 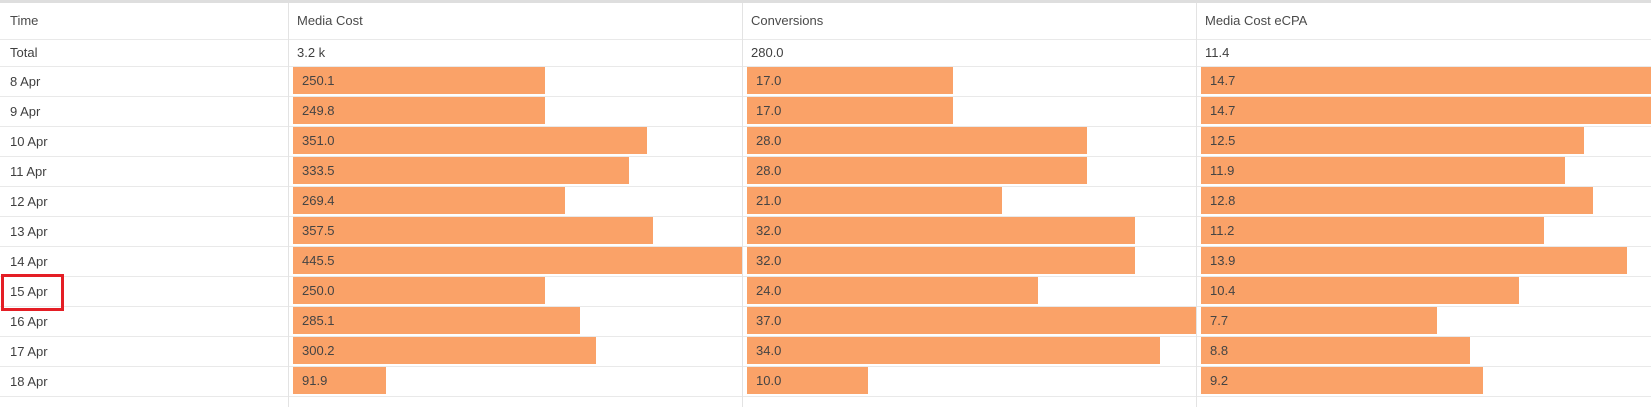 I want to click on conversions-bar: 10.0, so click(x=808, y=380).